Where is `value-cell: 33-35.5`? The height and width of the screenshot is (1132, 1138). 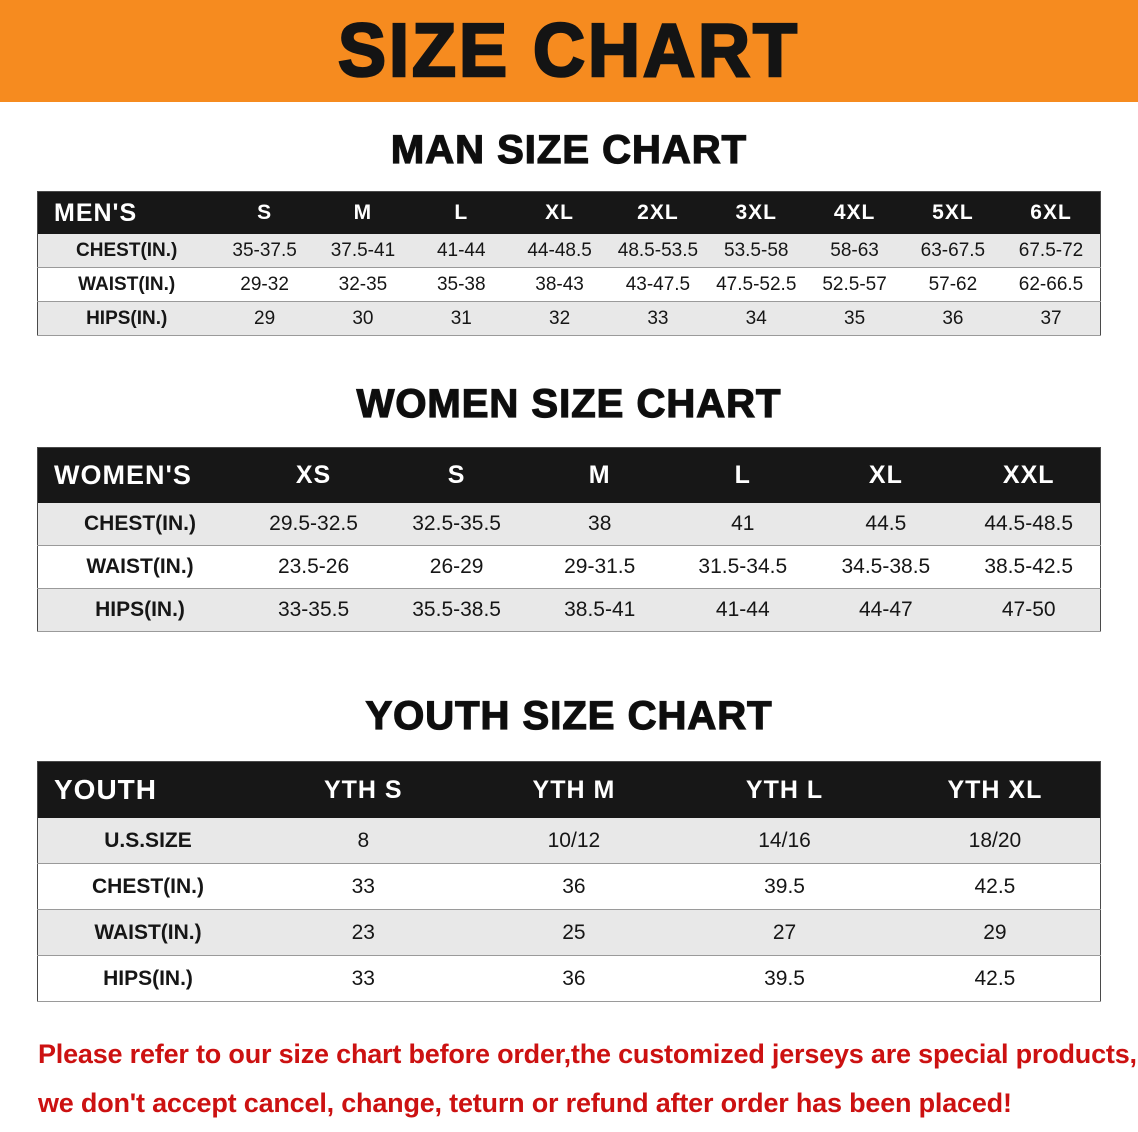
value-cell: 33-35.5 is located at coordinates (314, 610).